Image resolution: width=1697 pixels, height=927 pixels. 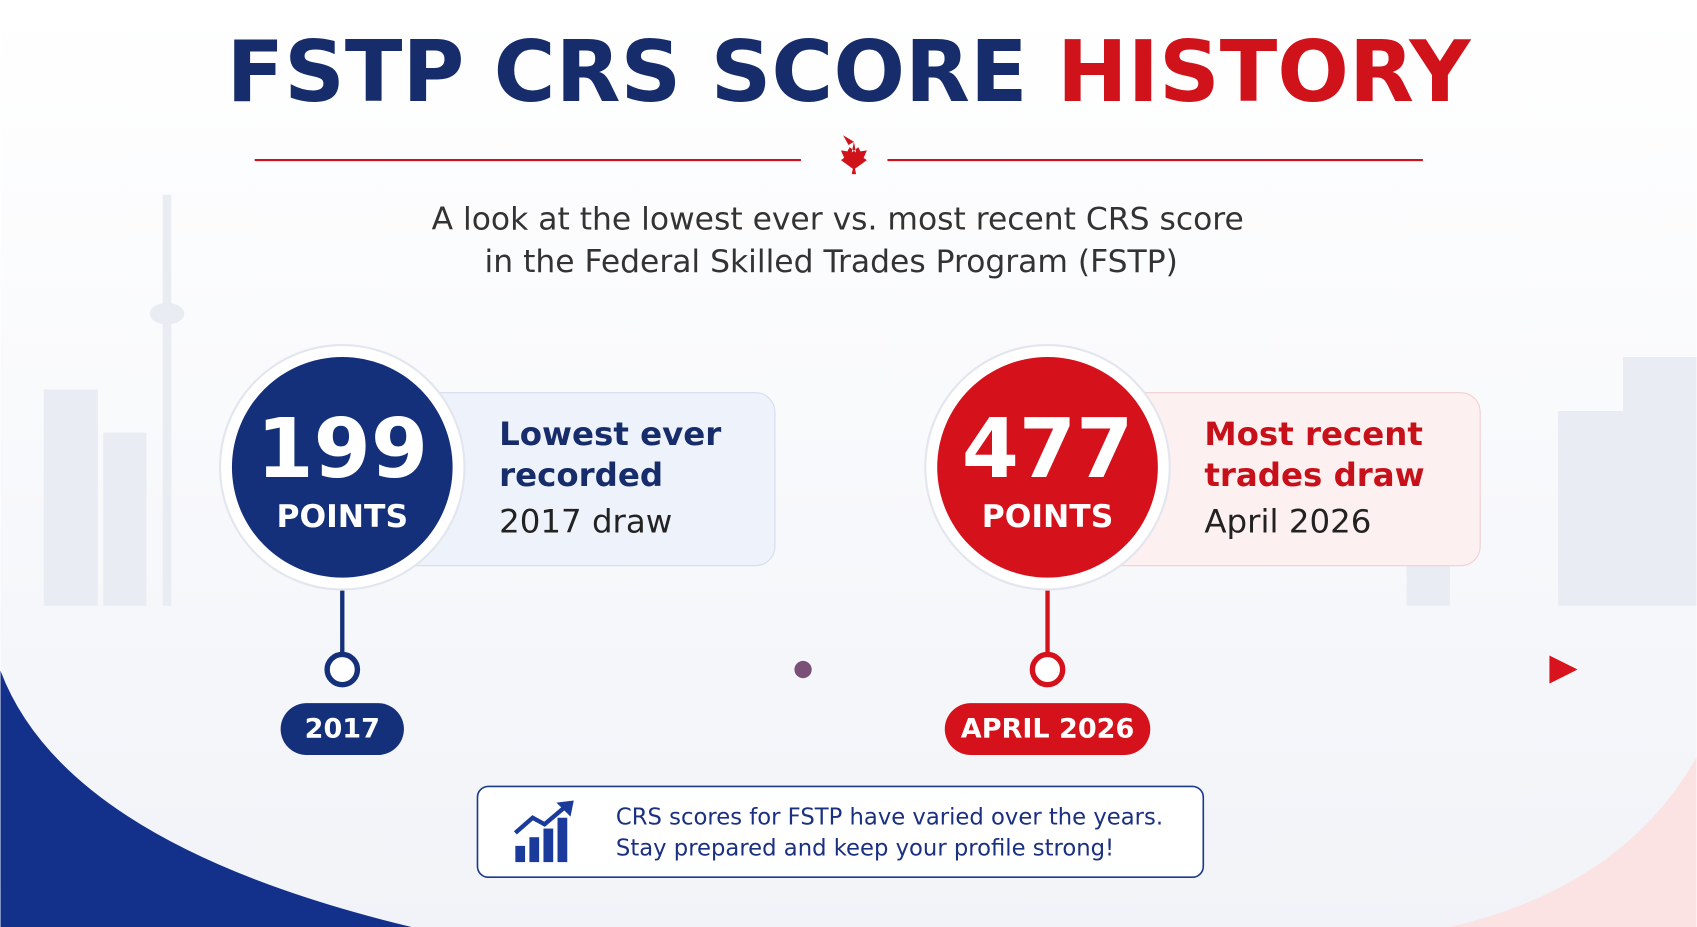 What do you see at coordinates (1048, 449) in the screenshot?
I see `score: 477` at bounding box center [1048, 449].